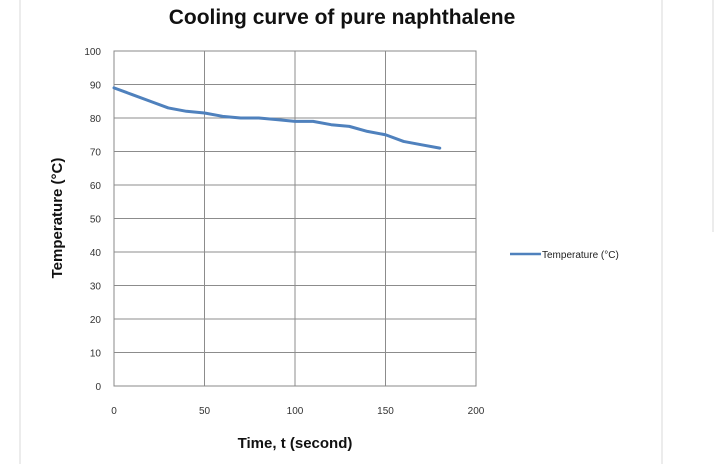 This screenshot has width=714, height=469. I want to click on y-tick-labels: 0 10 20 30 40 50 60 70 80 90 100, so click(92, 220).